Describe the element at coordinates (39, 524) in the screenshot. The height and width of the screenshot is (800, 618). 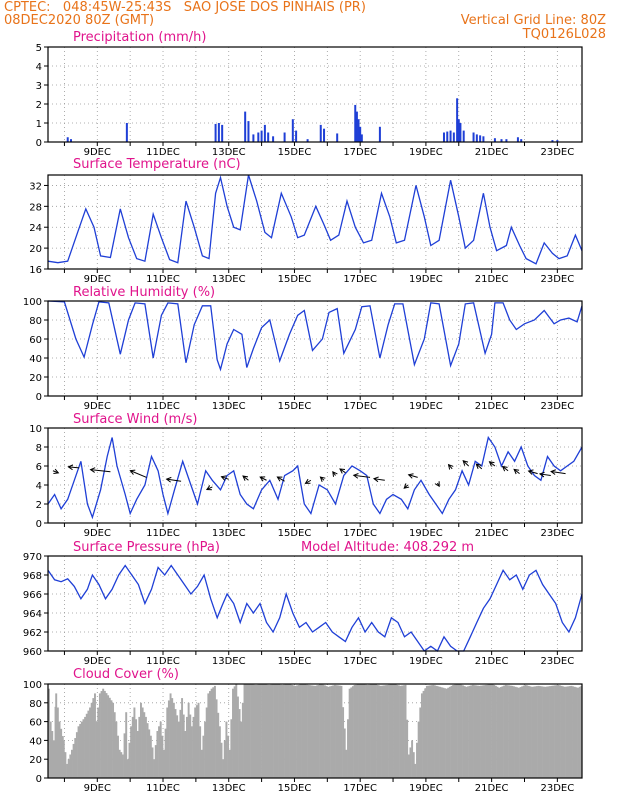
I see `y-tick-label: 0` at that location.